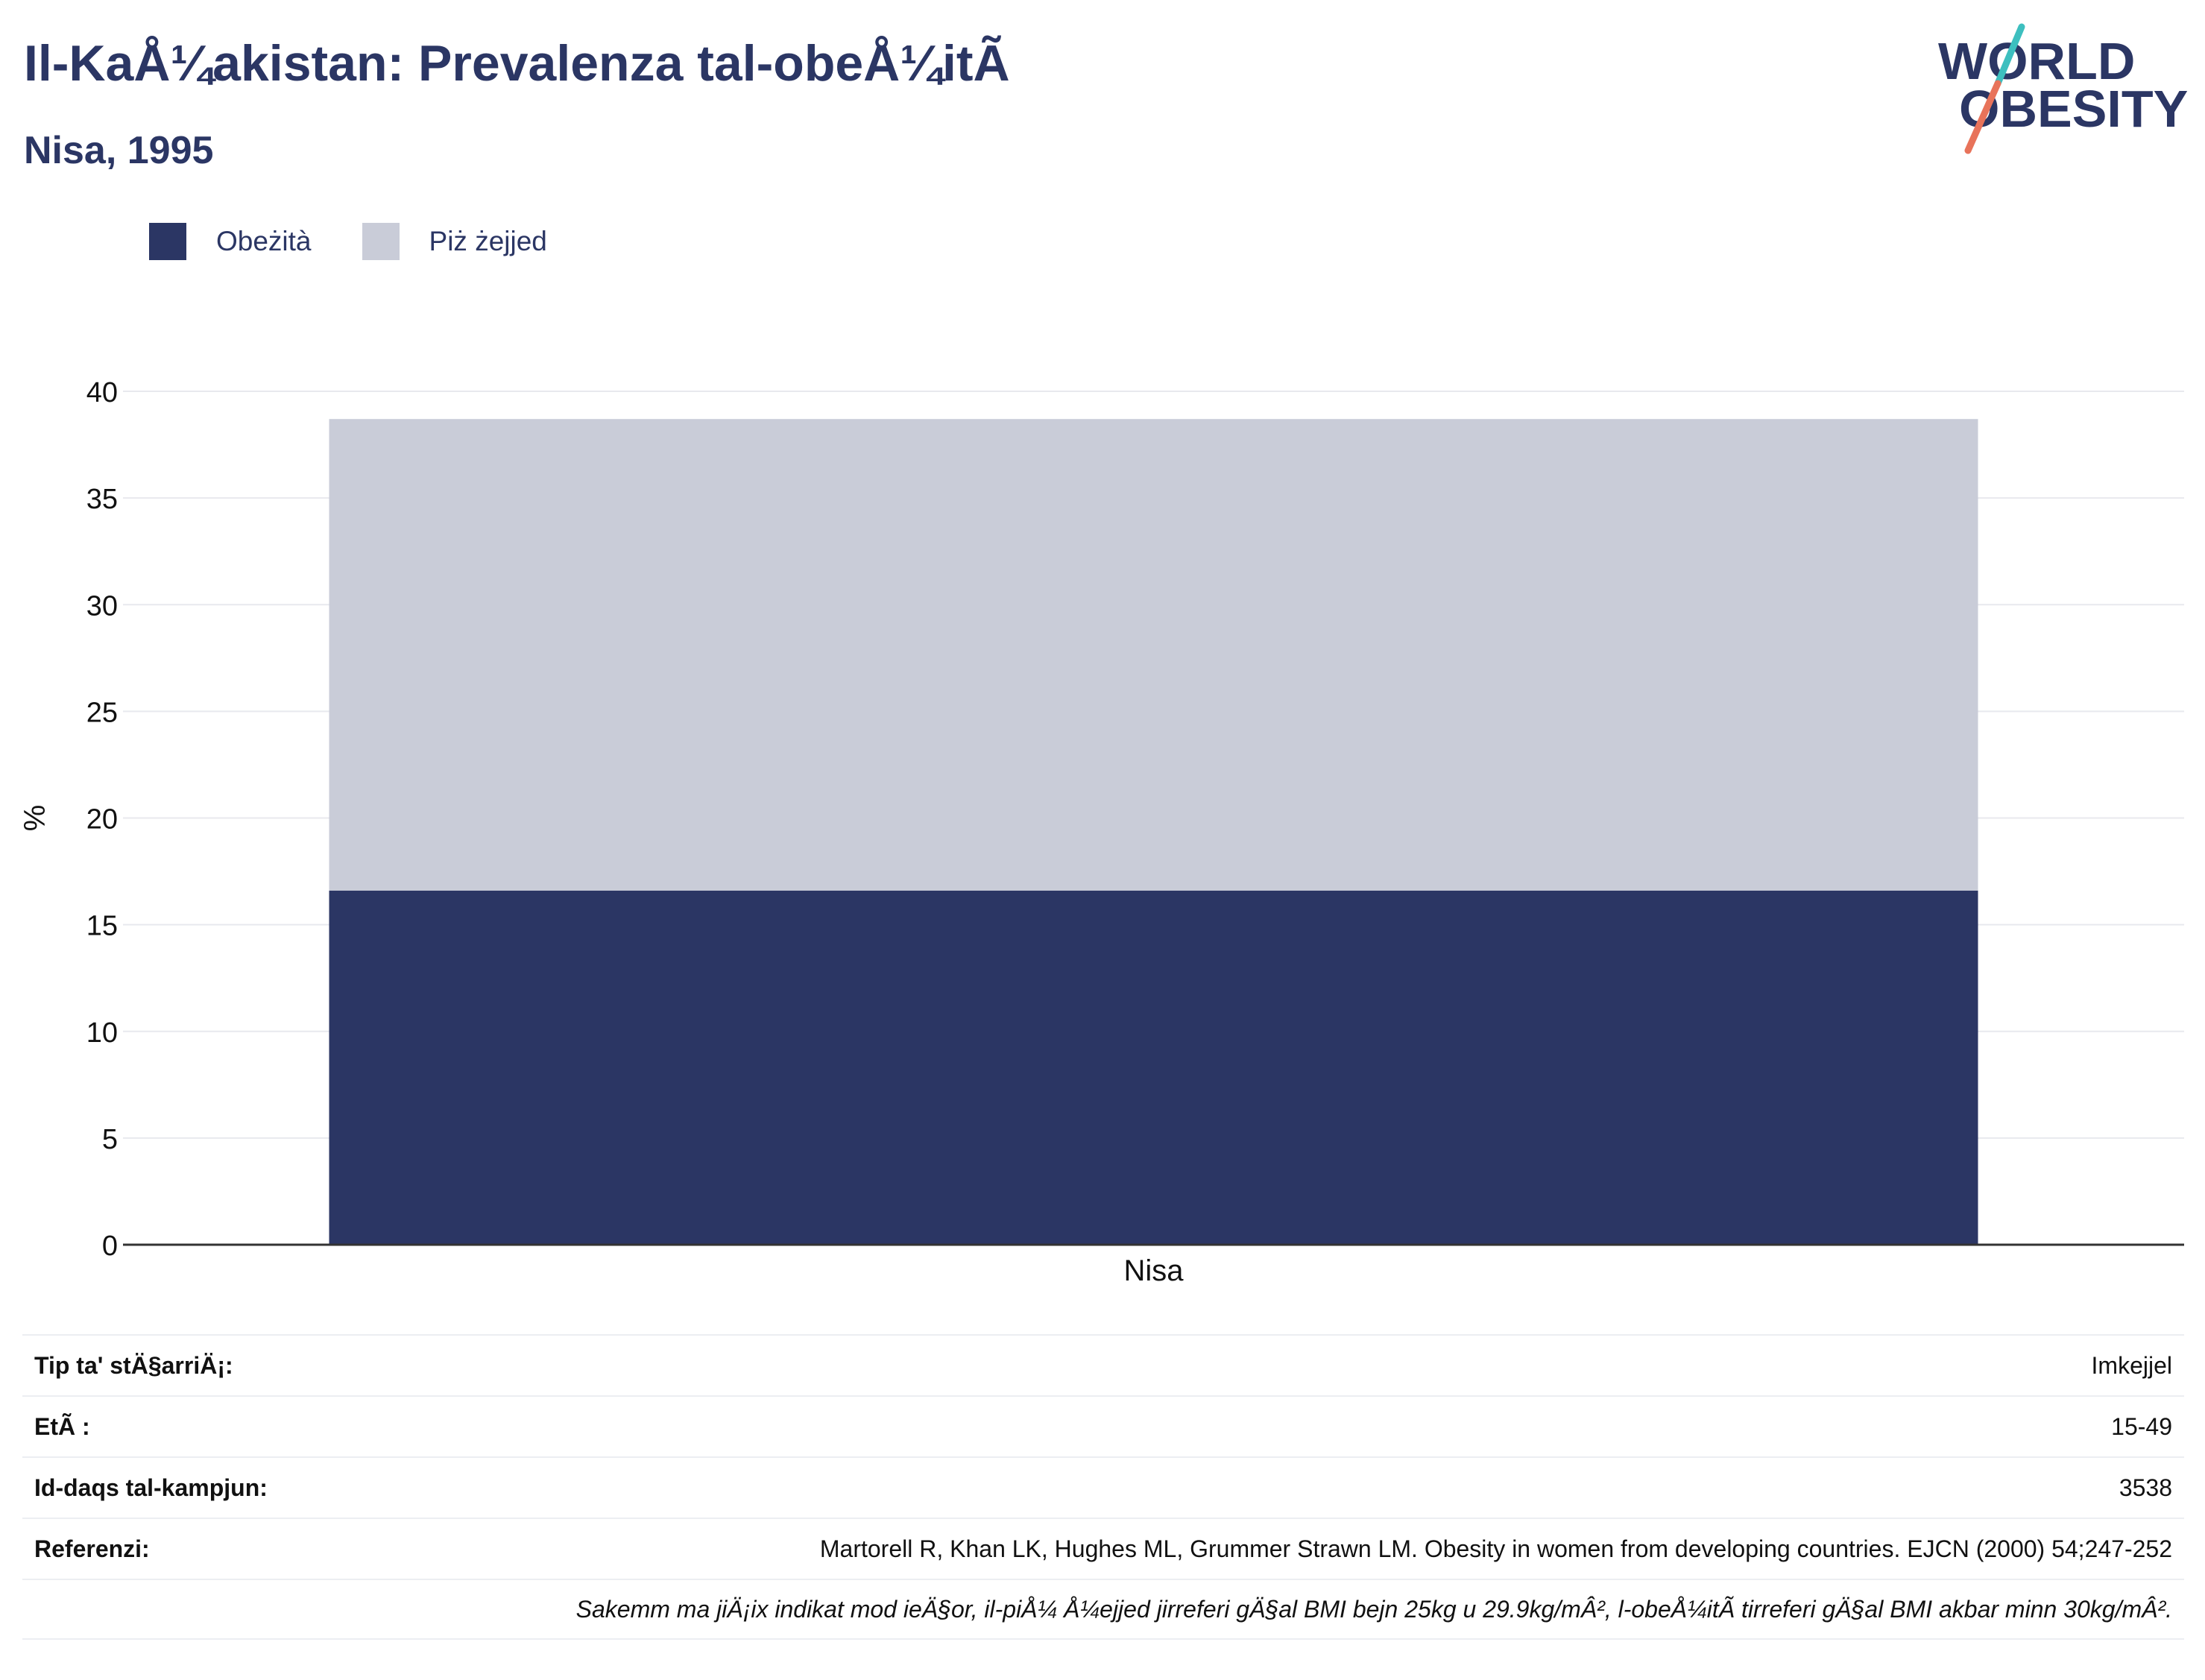 The height and width of the screenshot is (1680, 2205). What do you see at coordinates (151, 1487) in the screenshot?
I see `info-label-sample-size: Id-daqs tal-kampjun:` at bounding box center [151, 1487].